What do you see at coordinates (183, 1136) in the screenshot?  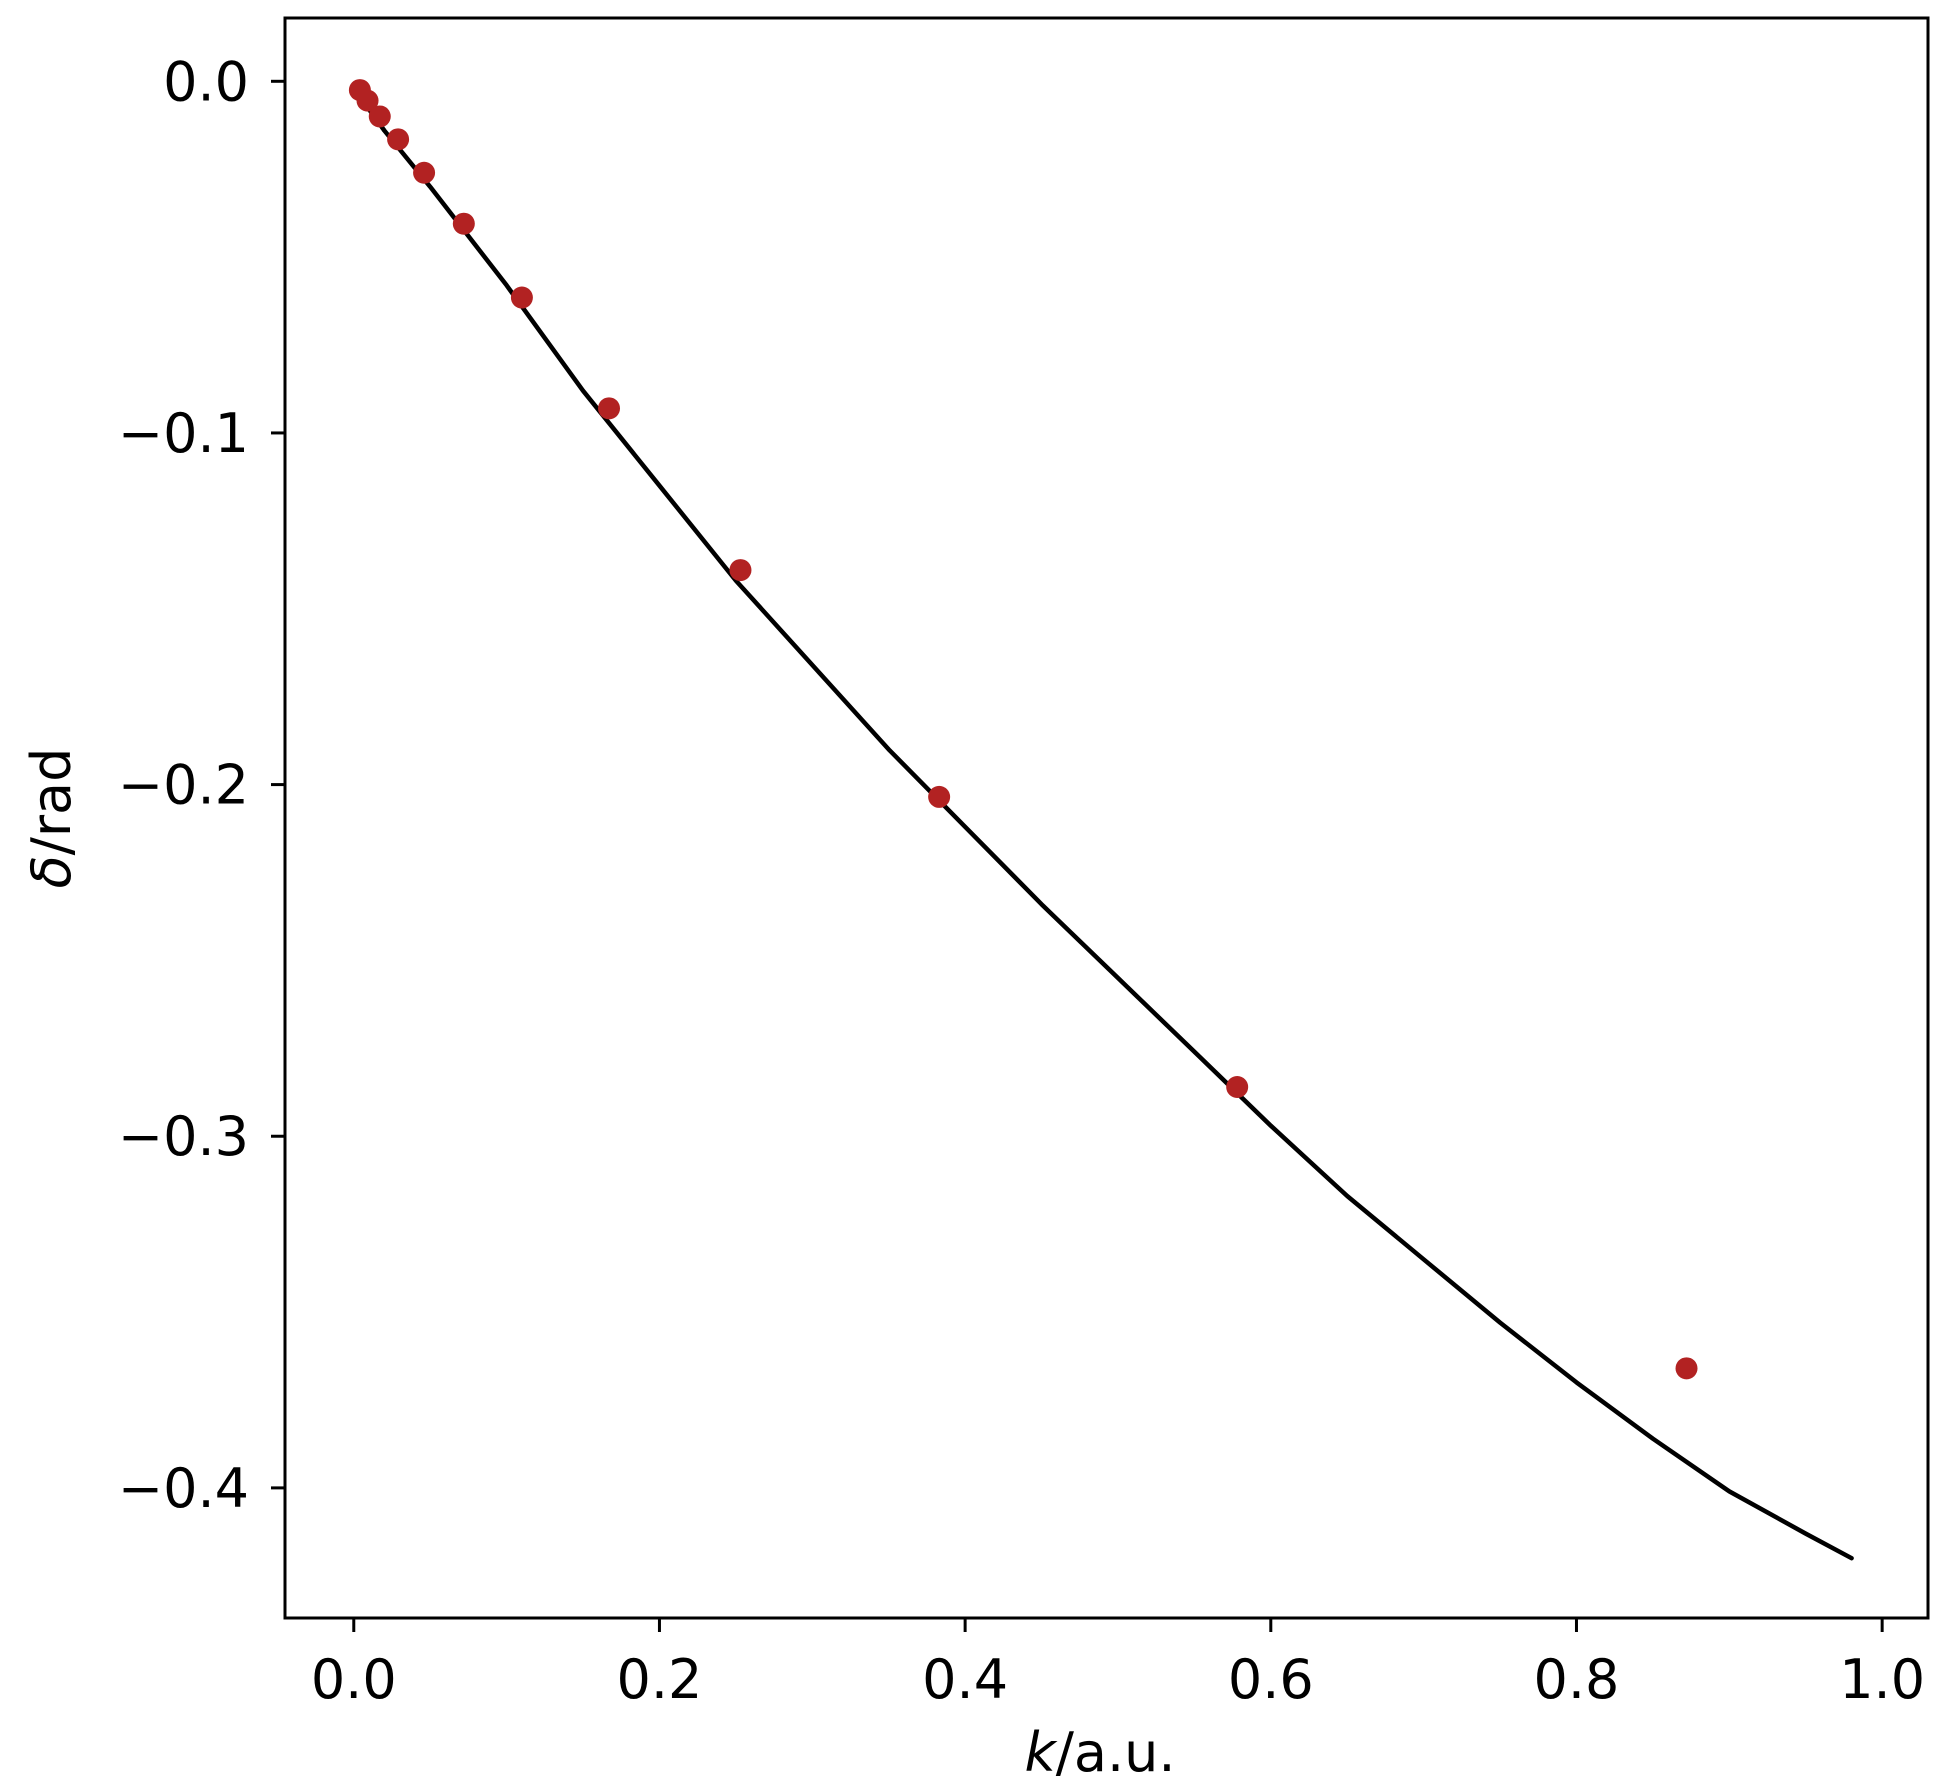 I see `y-tick-label: −0.3` at bounding box center [183, 1136].